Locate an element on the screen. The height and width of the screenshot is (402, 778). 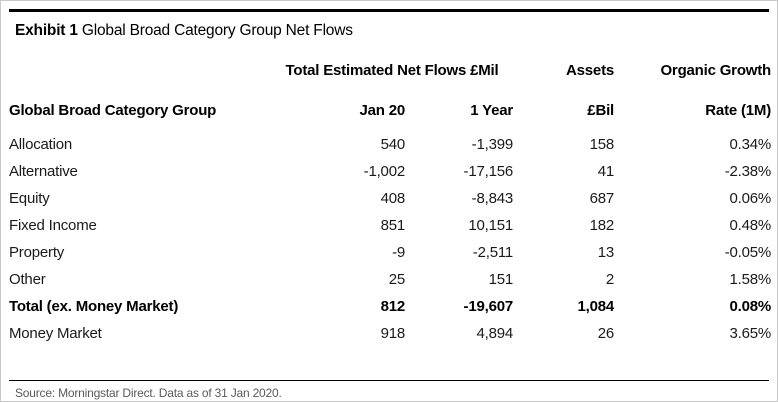
cell-1year: -17,156 is located at coordinates (488, 171).